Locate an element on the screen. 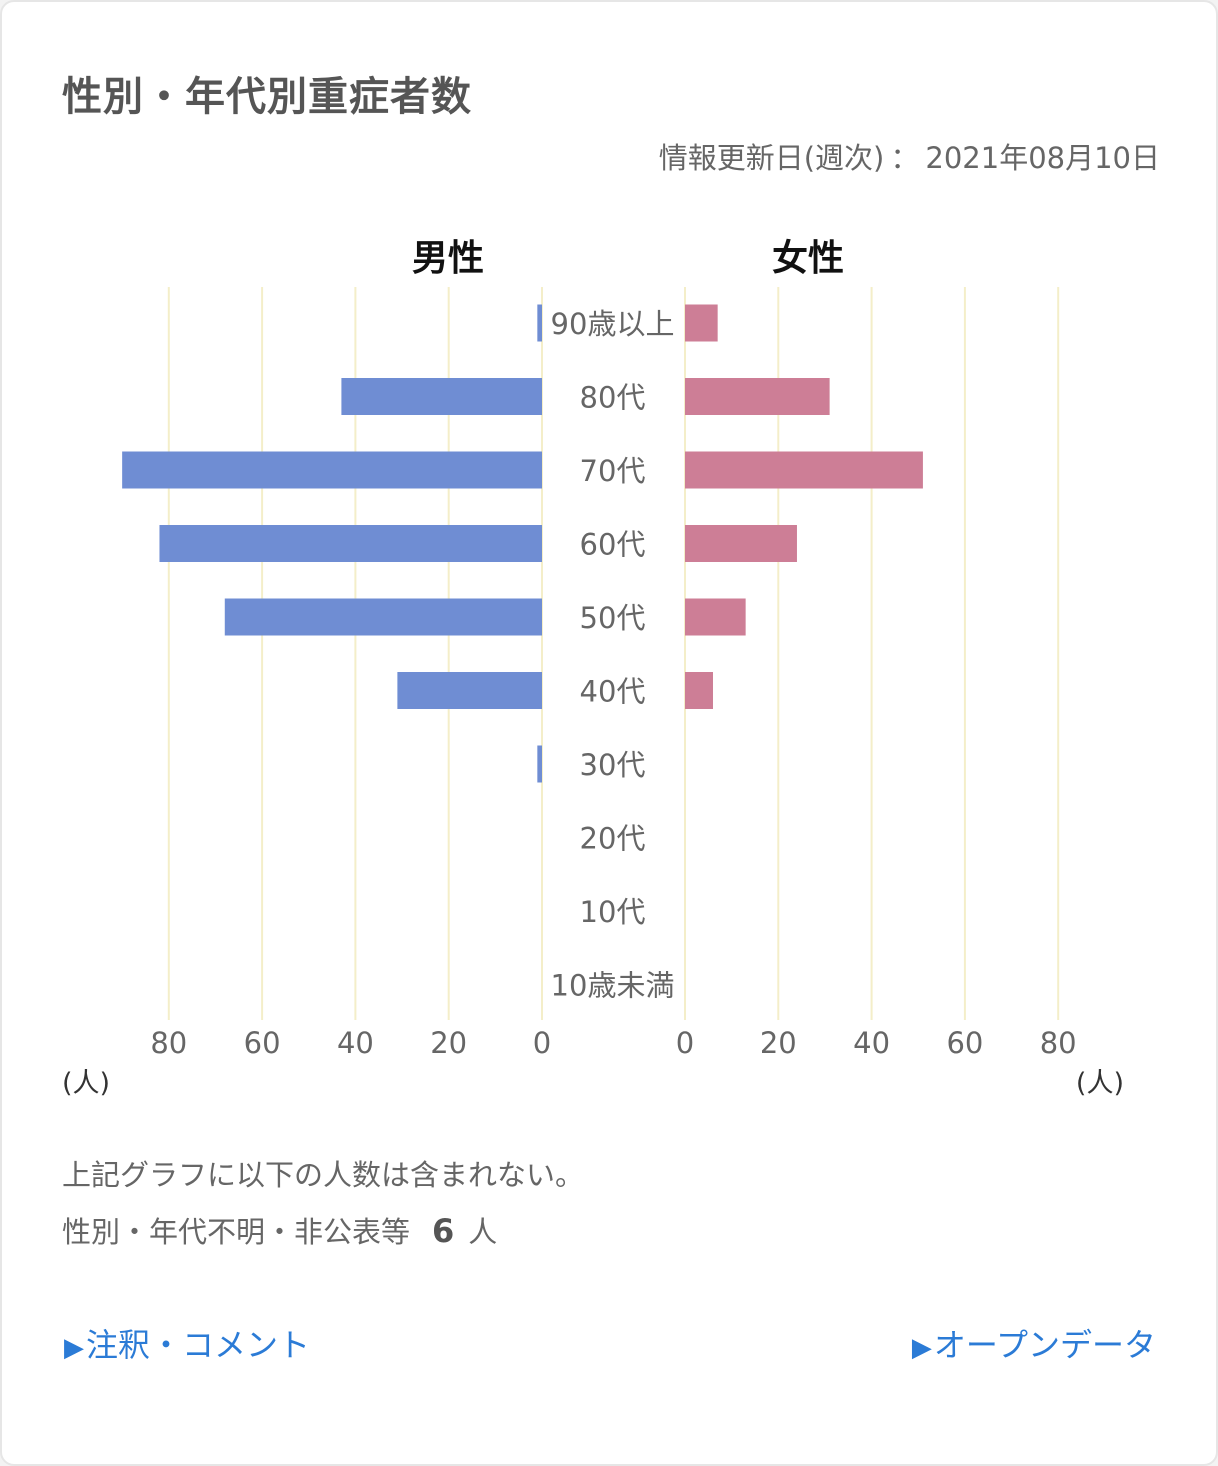 This screenshot has height=1466, width=1218. excluded-unit: 人 is located at coordinates (483, 1232).